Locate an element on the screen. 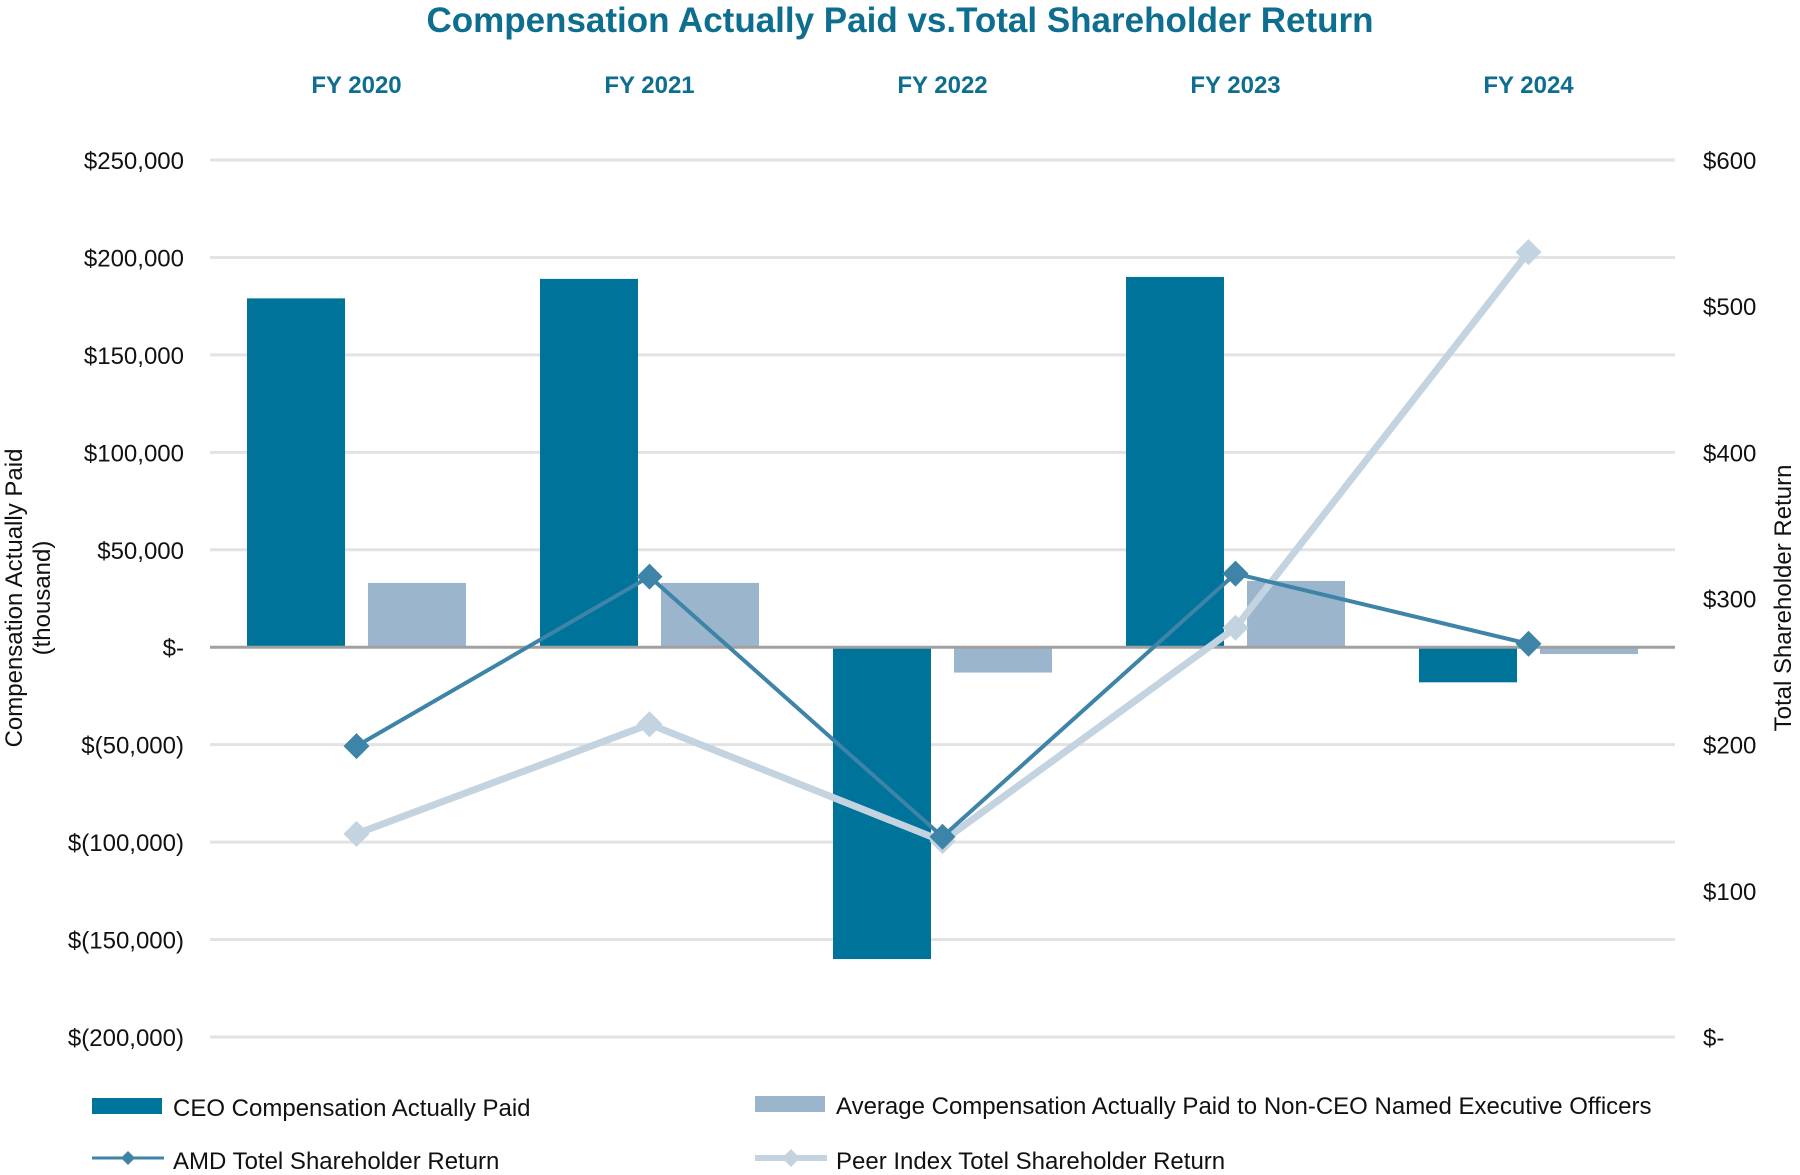 The width and height of the screenshot is (1800, 1175). right-tick-label: $600 is located at coordinates (1729, 161).